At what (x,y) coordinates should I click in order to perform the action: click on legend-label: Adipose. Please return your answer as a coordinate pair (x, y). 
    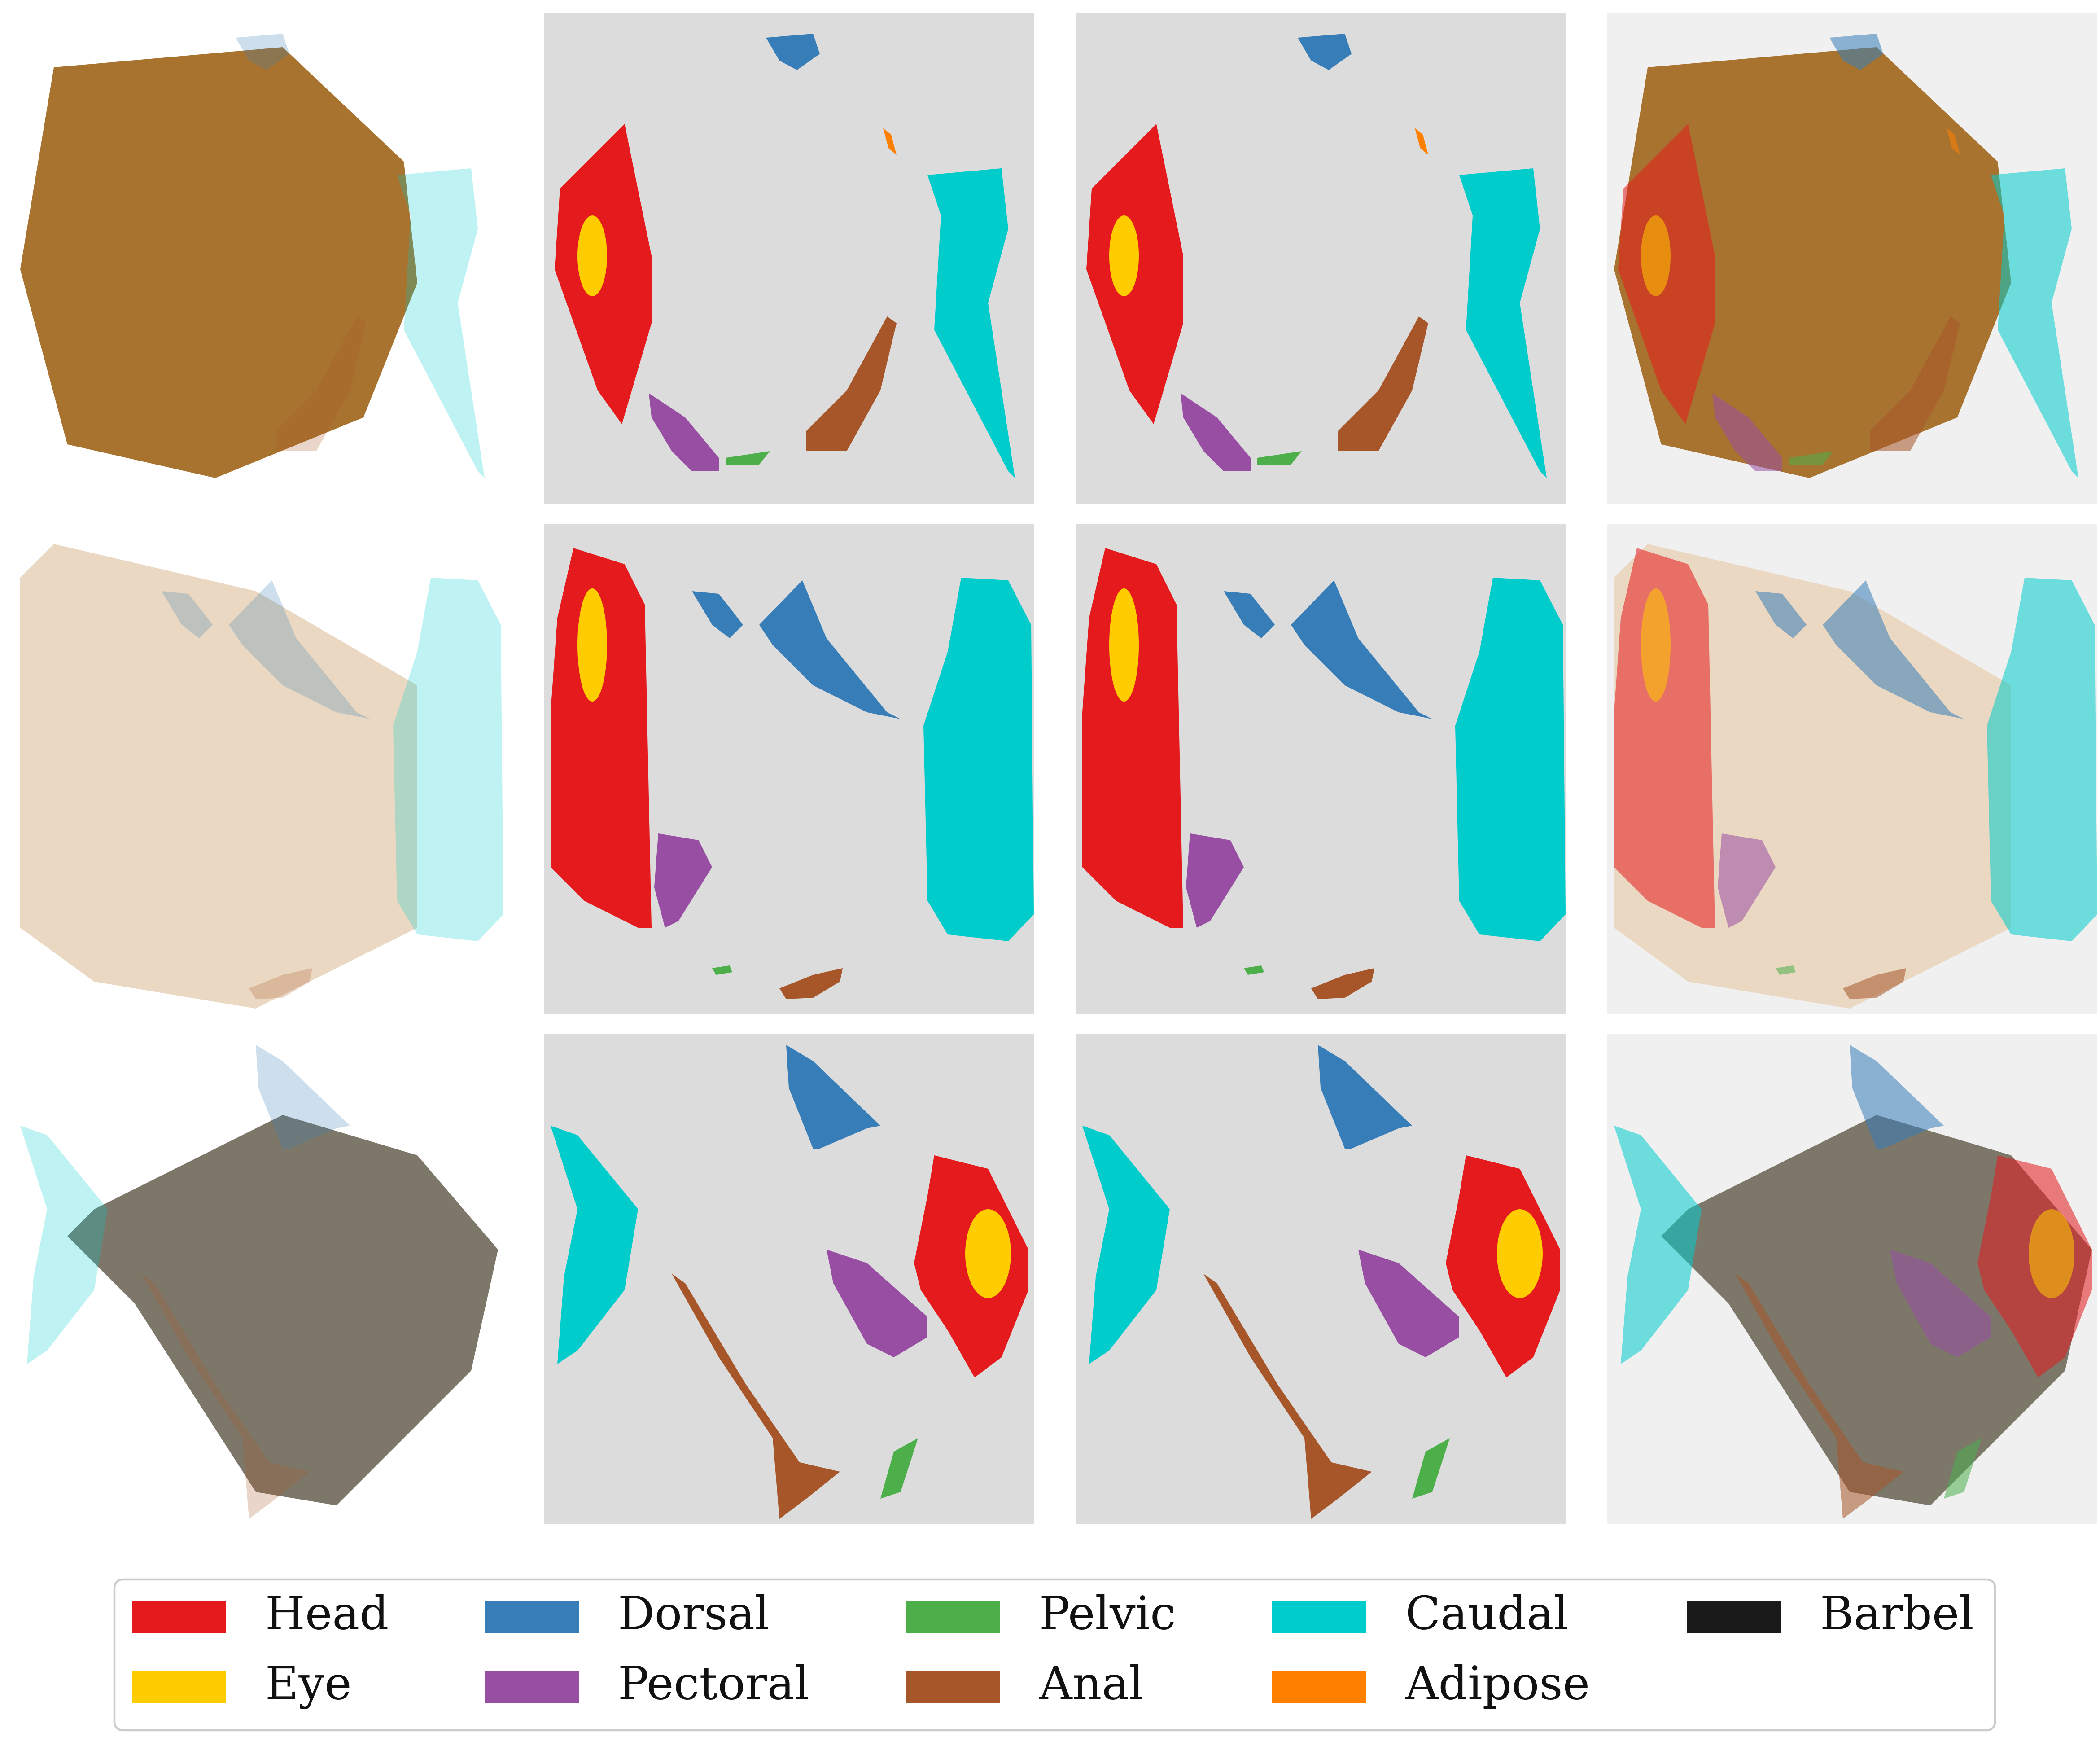
    Looking at the image, I should click on (1497, 1684).